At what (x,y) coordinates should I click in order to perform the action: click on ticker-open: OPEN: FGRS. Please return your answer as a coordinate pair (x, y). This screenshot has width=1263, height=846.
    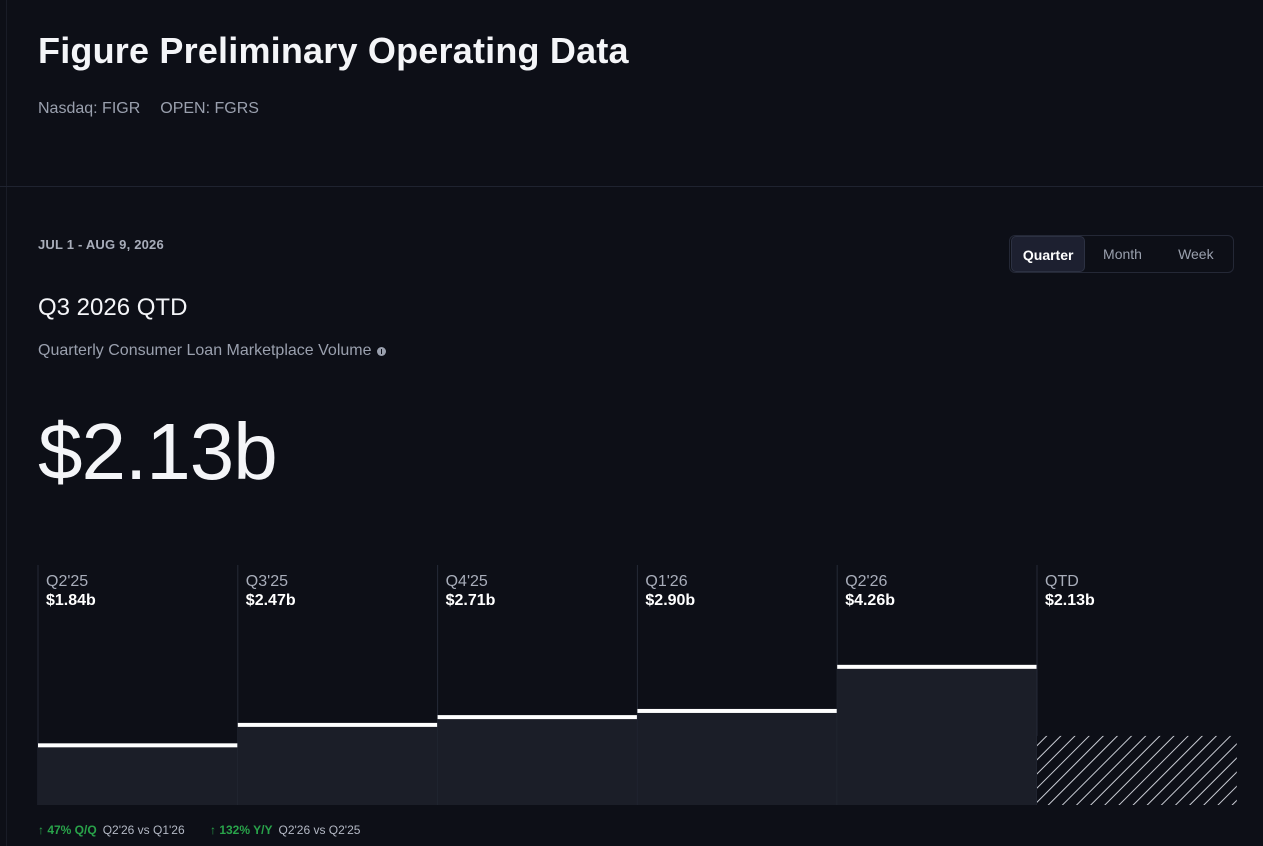
    Looking at the image, I should click on (209, 108).